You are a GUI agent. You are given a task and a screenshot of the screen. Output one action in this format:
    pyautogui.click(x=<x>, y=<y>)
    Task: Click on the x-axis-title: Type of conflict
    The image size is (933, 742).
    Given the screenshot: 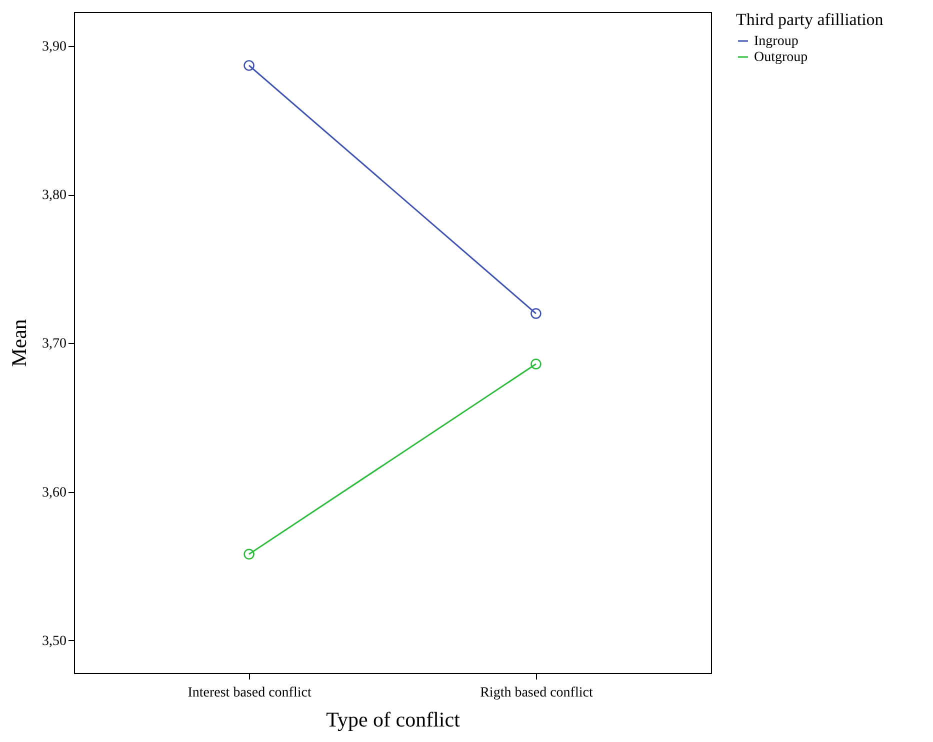 What is the action you would take?
    pyautogui.click(x=393, y=720)
    